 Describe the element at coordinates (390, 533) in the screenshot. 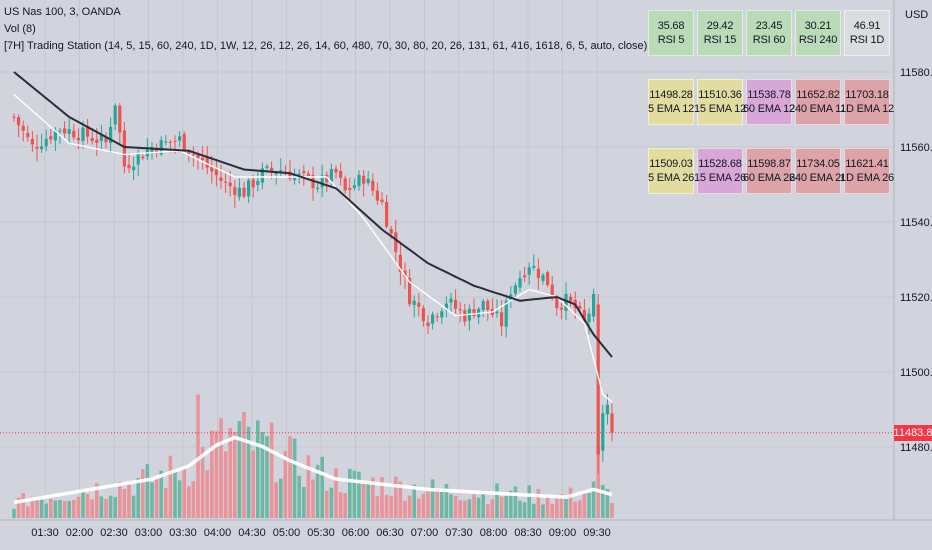

I see `x-tick-label: 06:30` at that location.